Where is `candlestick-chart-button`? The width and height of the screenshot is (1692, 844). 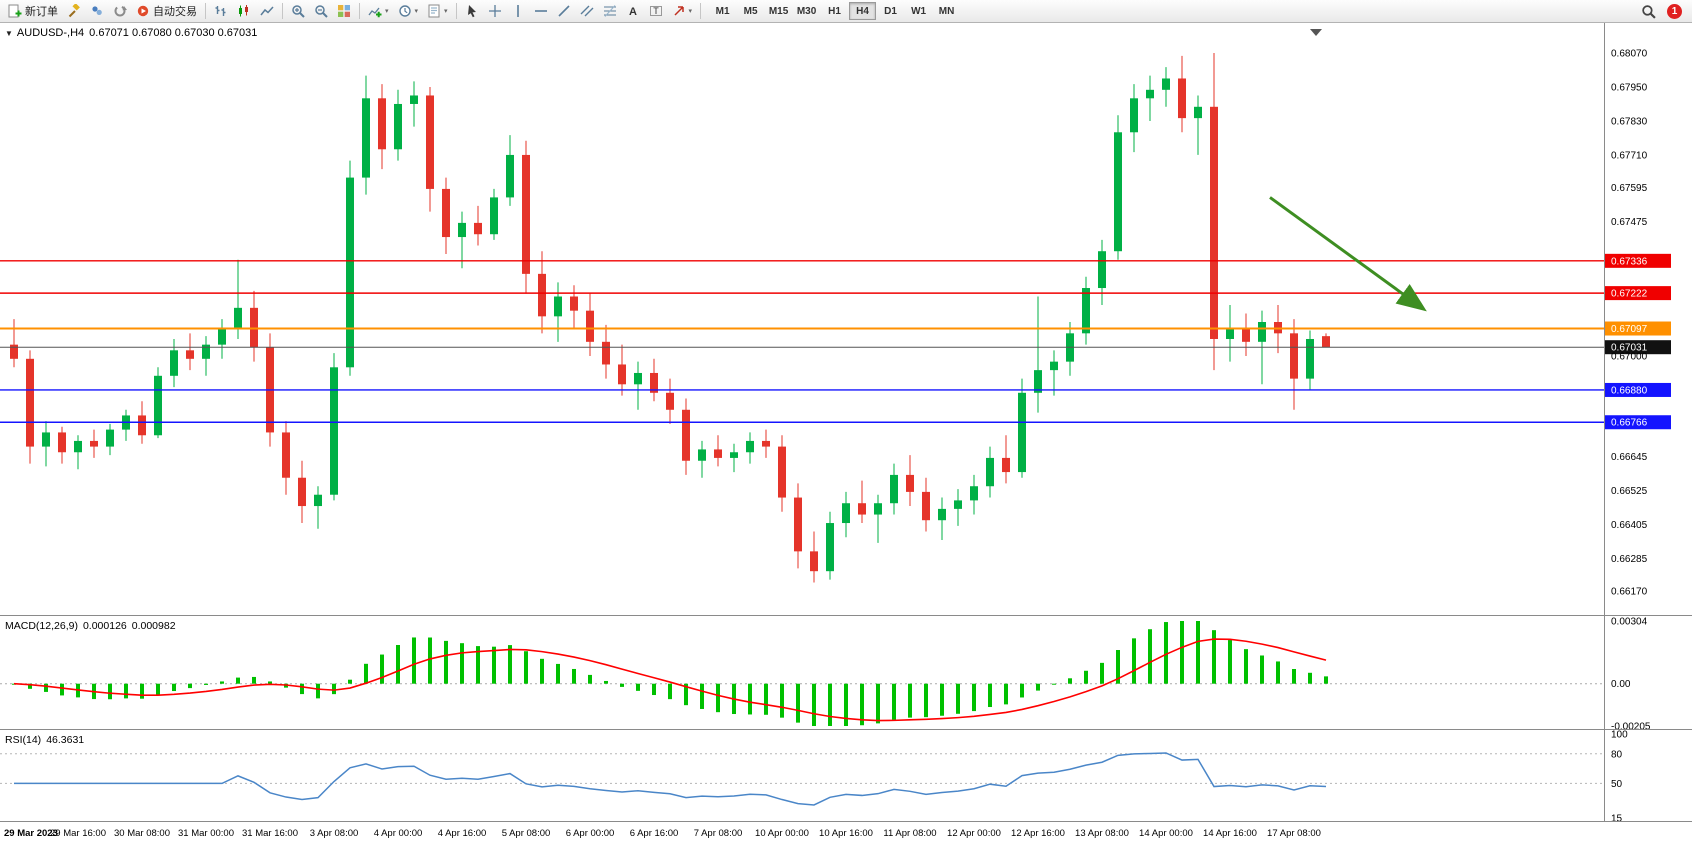
candlestick-chart-button is located at coordinates (244, 11).